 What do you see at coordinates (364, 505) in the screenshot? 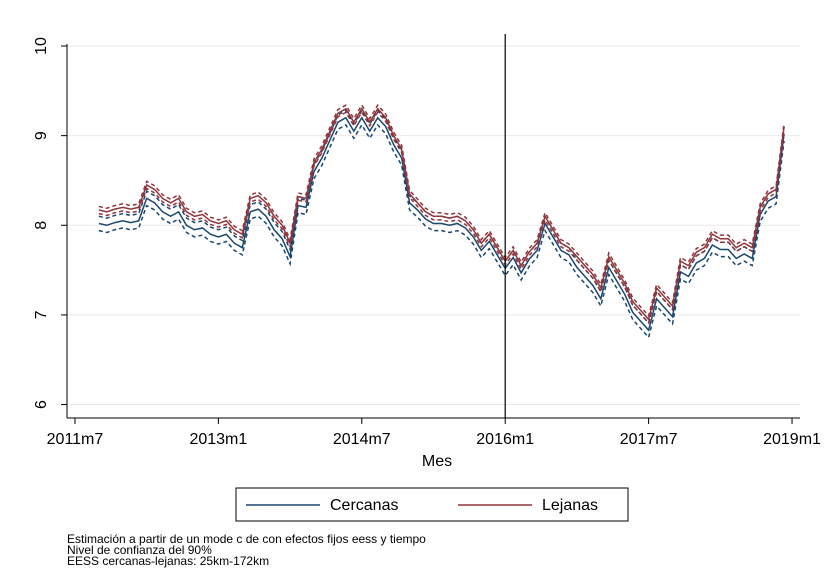
I see `legend-label: Cercanas` at bounding box center [364, 505].